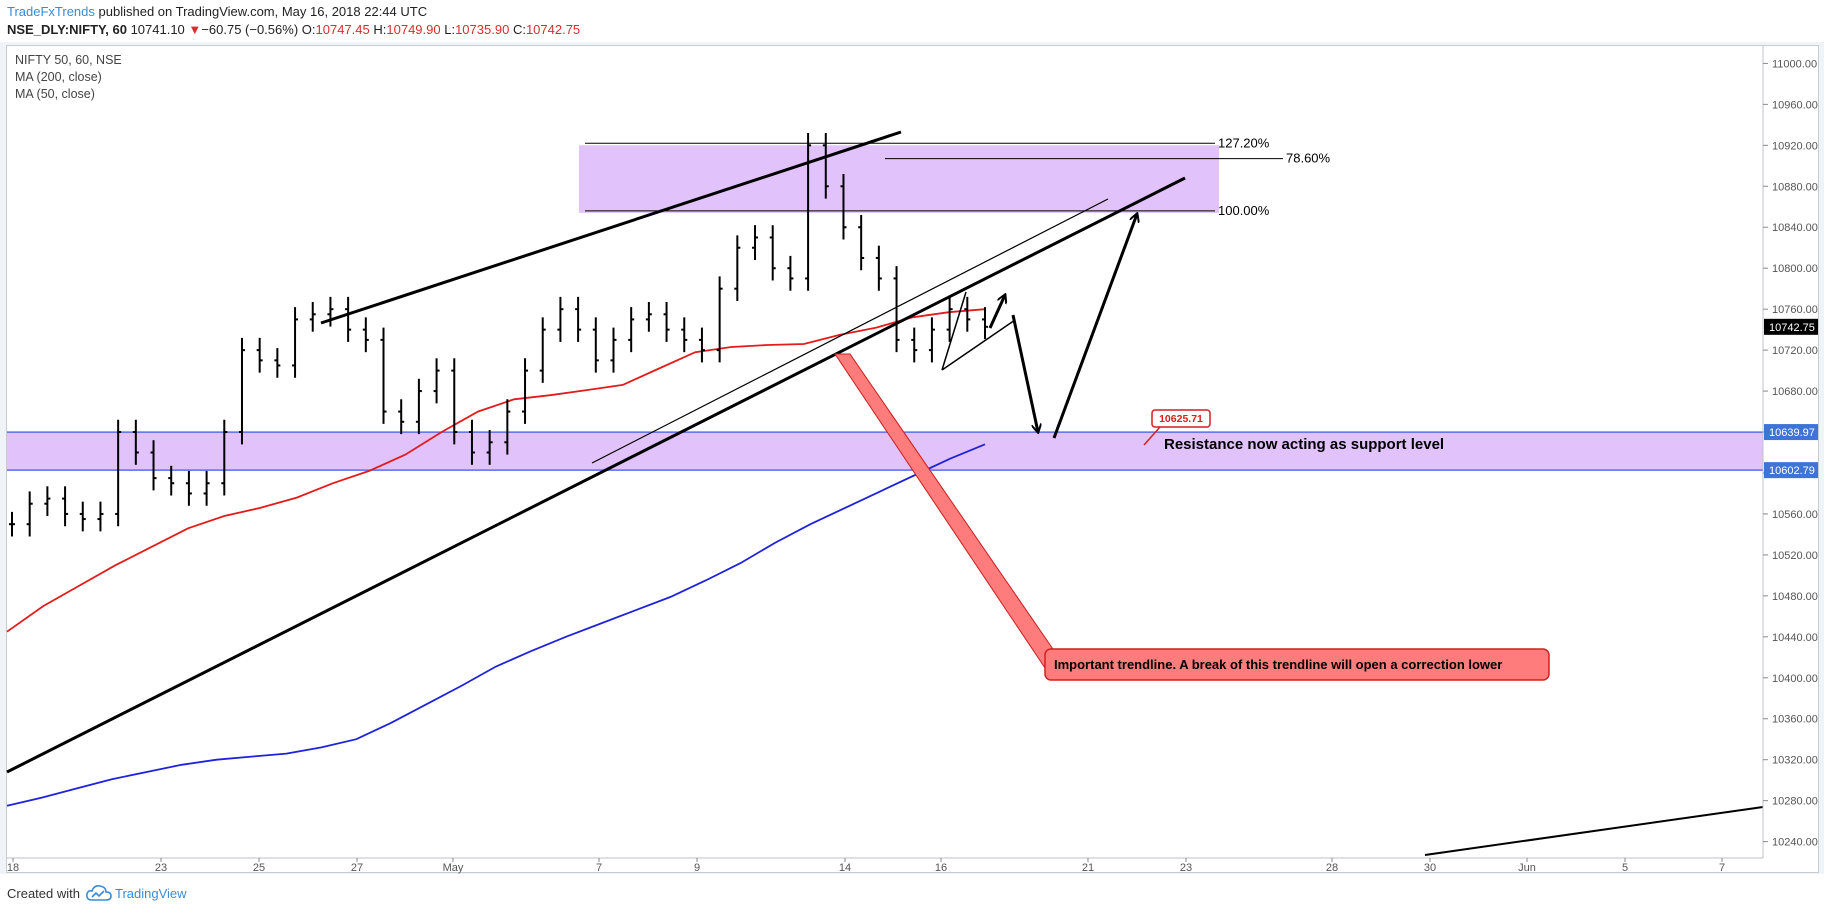 This screenshot has width=1824, height=911. What do you see at coordinates (1795, 228) in the screenshot?
I see `price-tick-label: 10840.00` at bounding box center [1795, 228].